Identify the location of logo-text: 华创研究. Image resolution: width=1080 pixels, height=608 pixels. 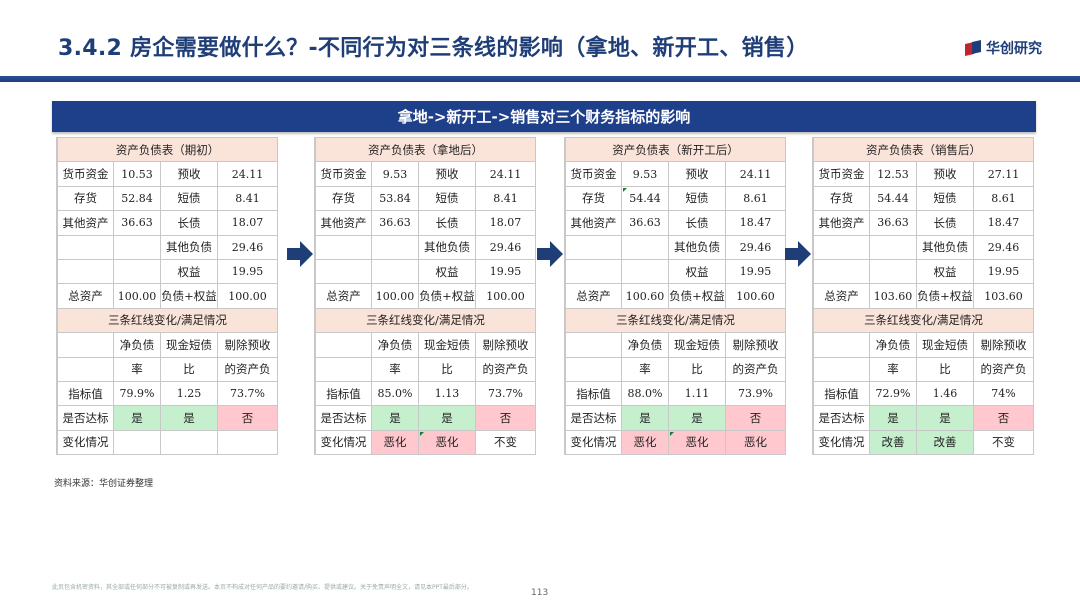
(1014, 49).